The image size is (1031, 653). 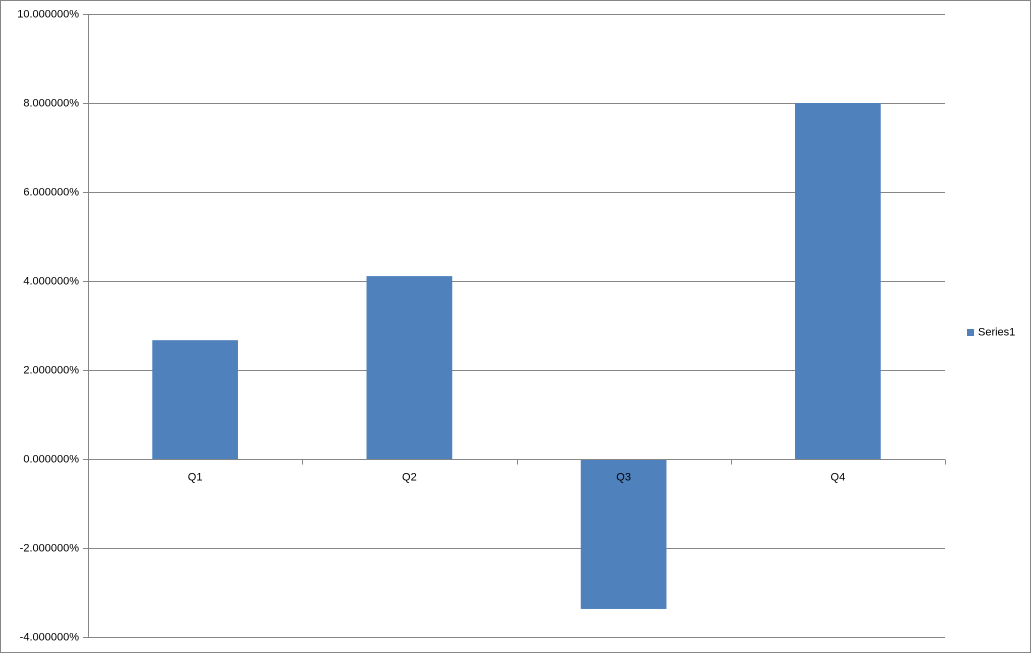 I want to click on x-tick-label: Q2, so click(x=409, y=477).